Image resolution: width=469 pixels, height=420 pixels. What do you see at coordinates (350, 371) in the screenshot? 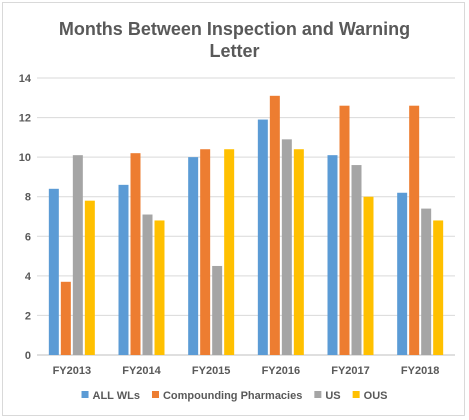
I see `x-tick-label: FY2017` at bounding box center [350, 371].